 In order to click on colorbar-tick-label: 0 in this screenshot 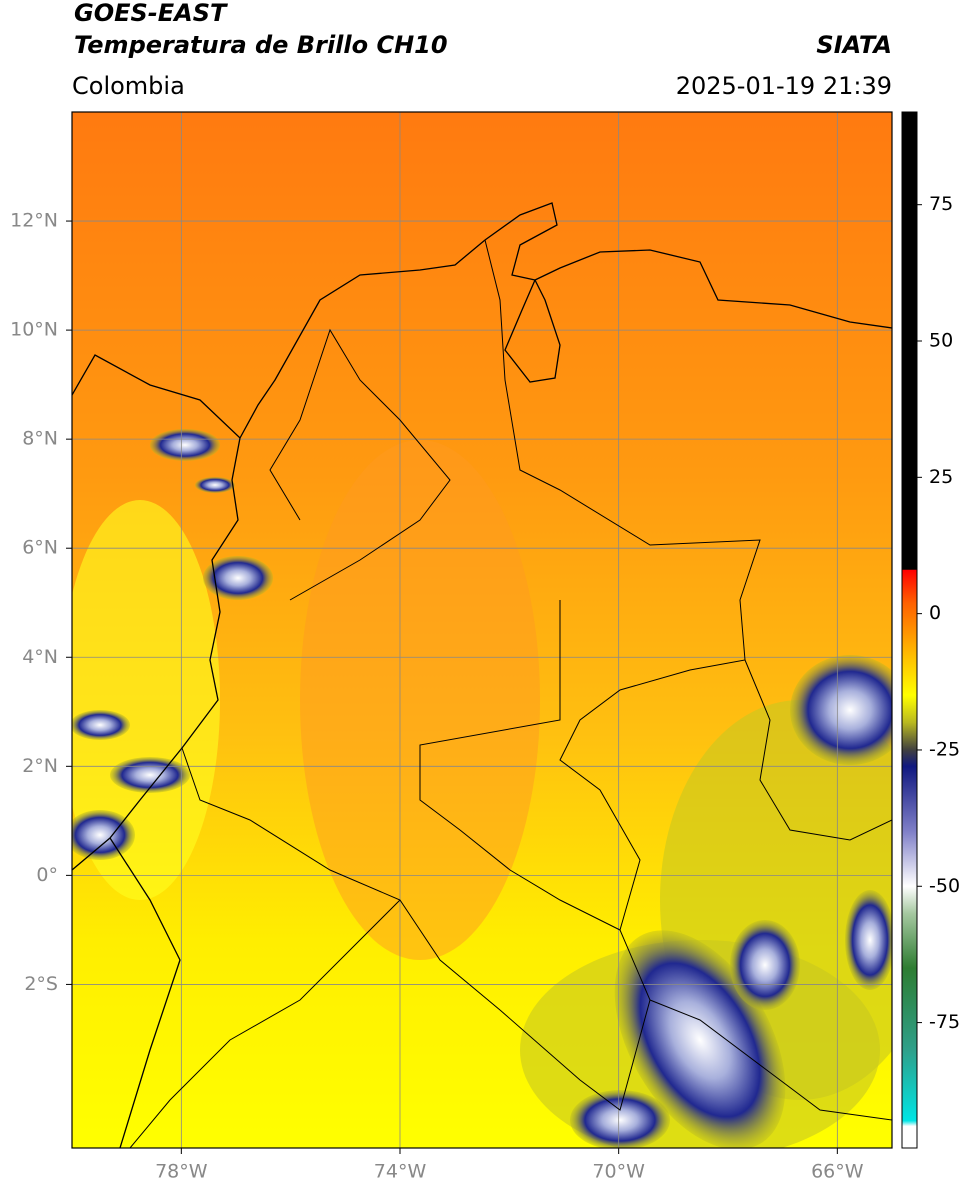, I will do `click(935, 613)`.